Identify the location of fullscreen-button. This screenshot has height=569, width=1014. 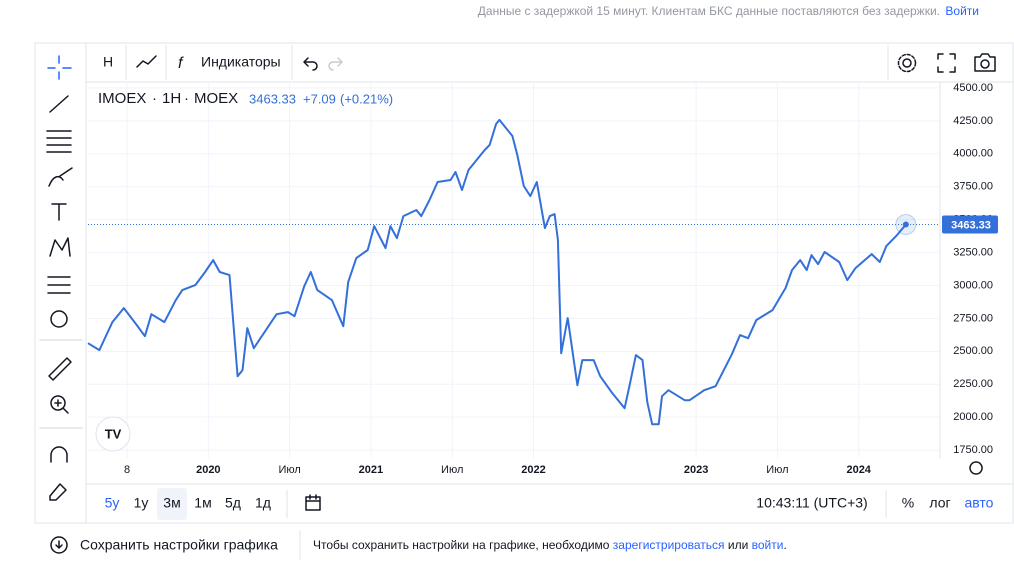
(946, 63).